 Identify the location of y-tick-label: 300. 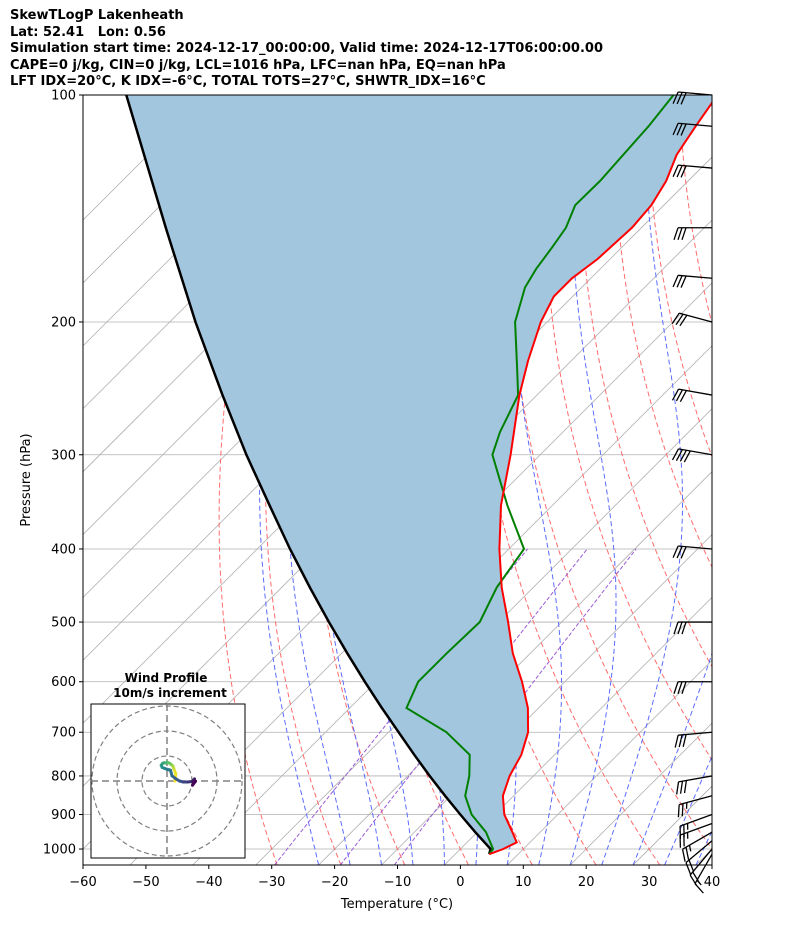
(63, 455).